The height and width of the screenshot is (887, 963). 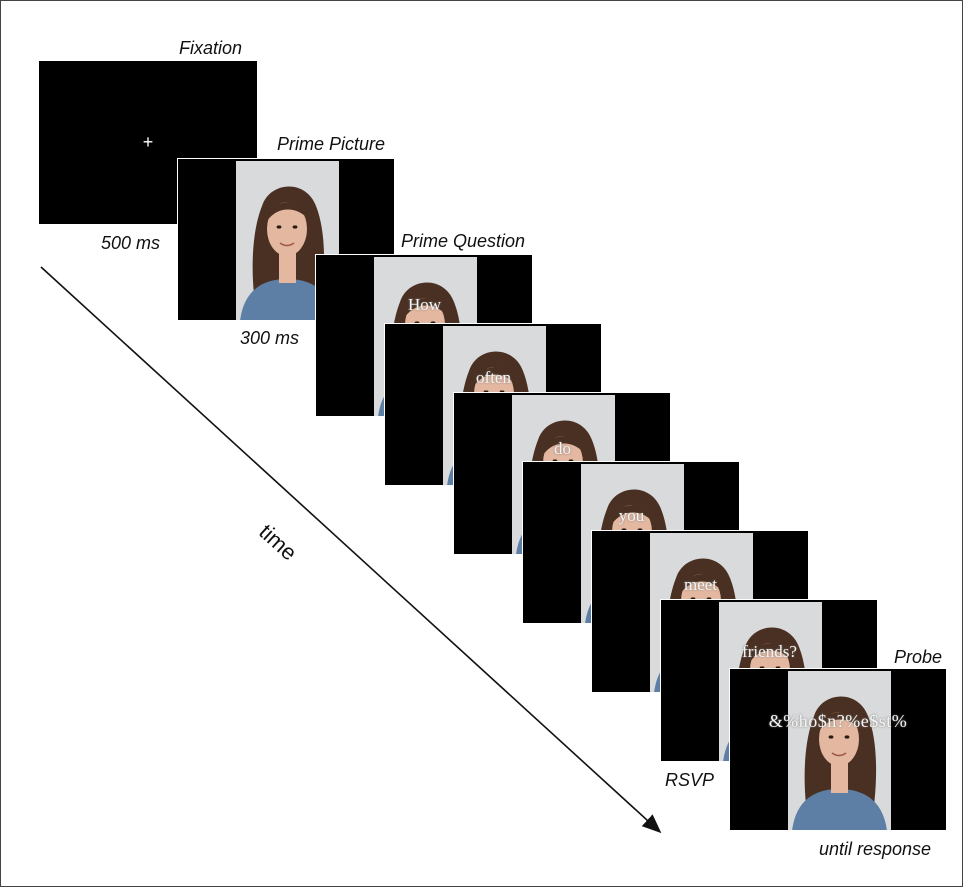 What do you see at coordinates (918, 657) in the screenshot?
I see `probe-label: Probe` at bounding box center [918, 657].